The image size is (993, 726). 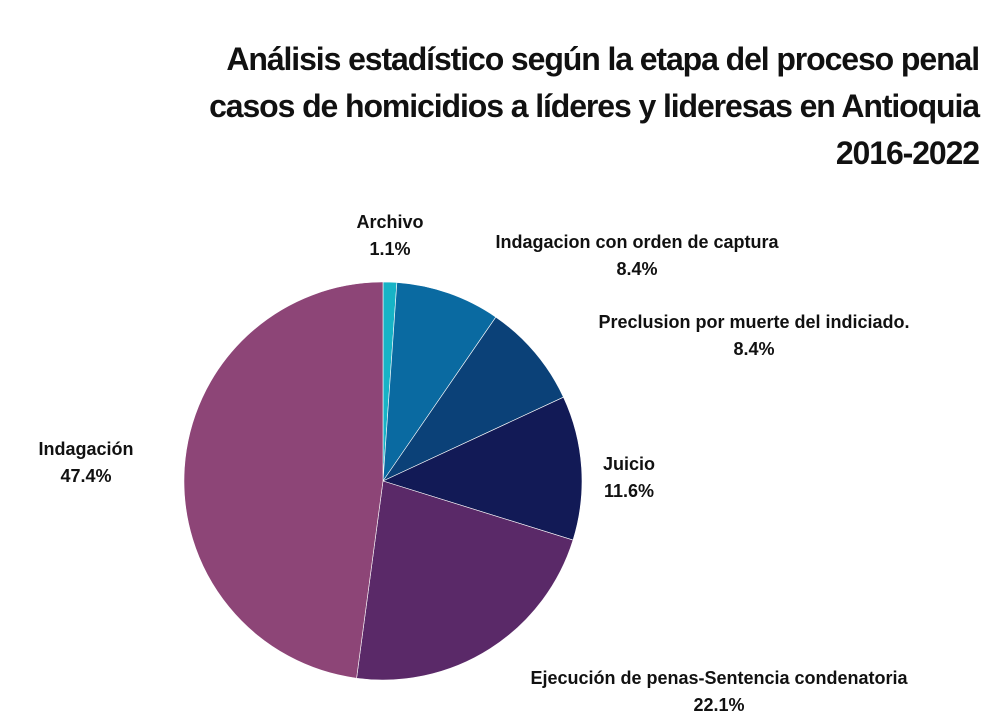 I want to click on slice-value-4: 22.1%, so click(x=718, y=705).